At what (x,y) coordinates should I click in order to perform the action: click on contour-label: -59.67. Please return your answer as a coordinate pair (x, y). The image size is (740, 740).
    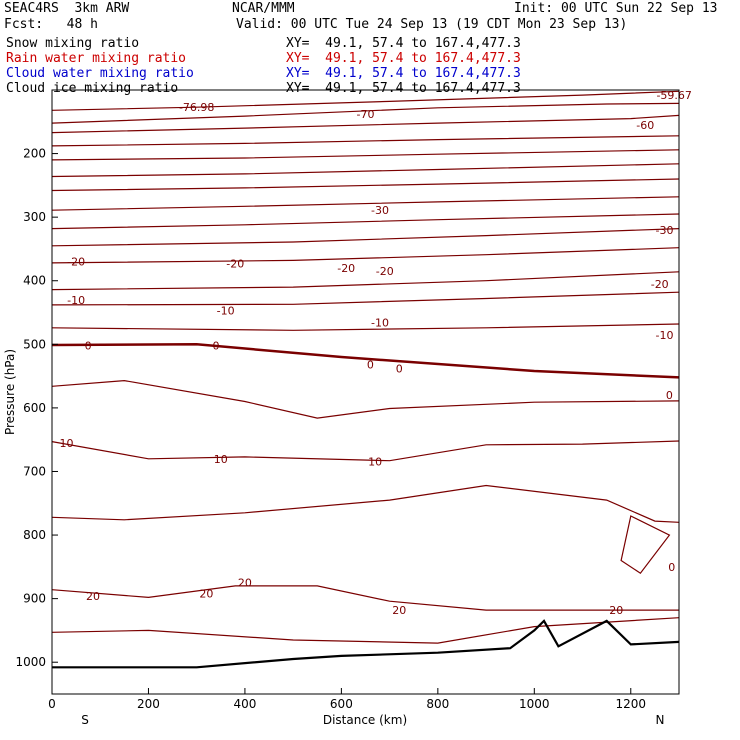
    Looking at the image, I should click on (673, 95).